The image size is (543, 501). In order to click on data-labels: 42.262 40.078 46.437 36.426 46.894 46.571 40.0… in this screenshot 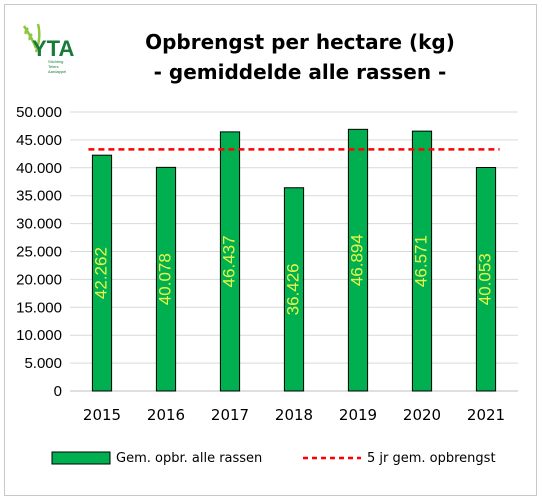, I will do `click(292, 274)`.